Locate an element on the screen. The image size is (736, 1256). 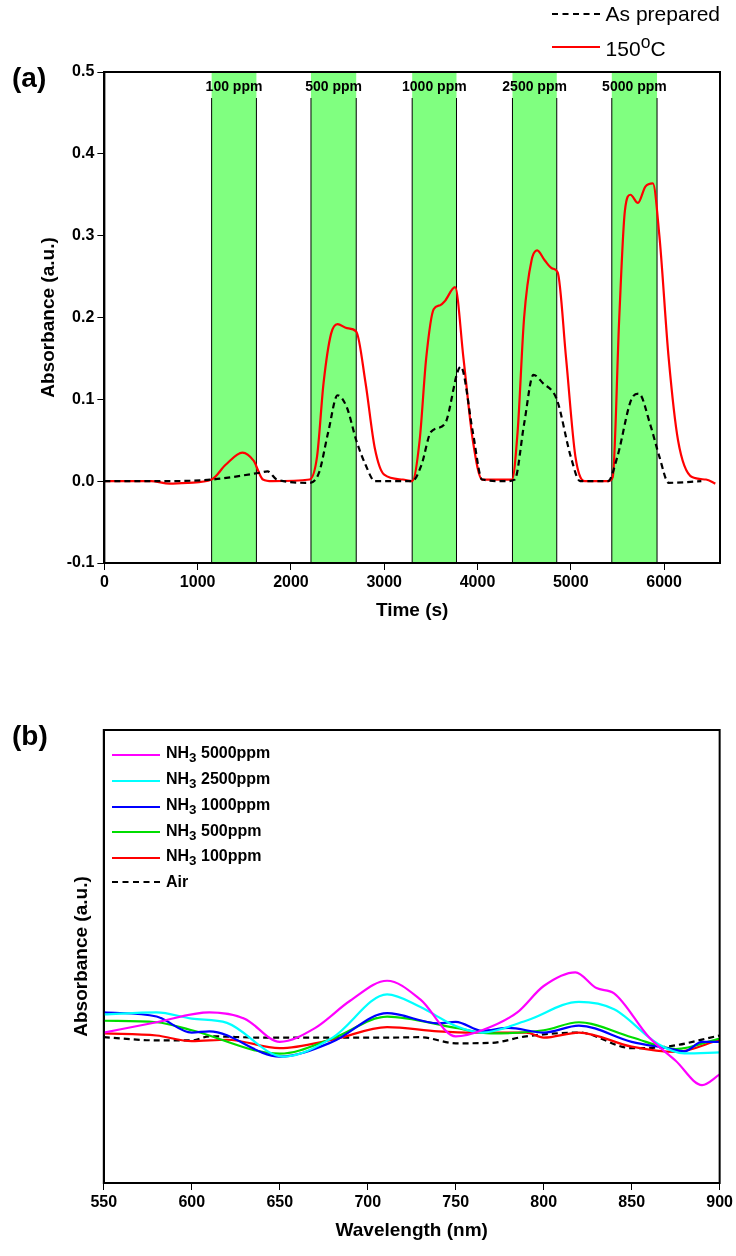
chart-title: (a) is located at coordinates (29, 78).